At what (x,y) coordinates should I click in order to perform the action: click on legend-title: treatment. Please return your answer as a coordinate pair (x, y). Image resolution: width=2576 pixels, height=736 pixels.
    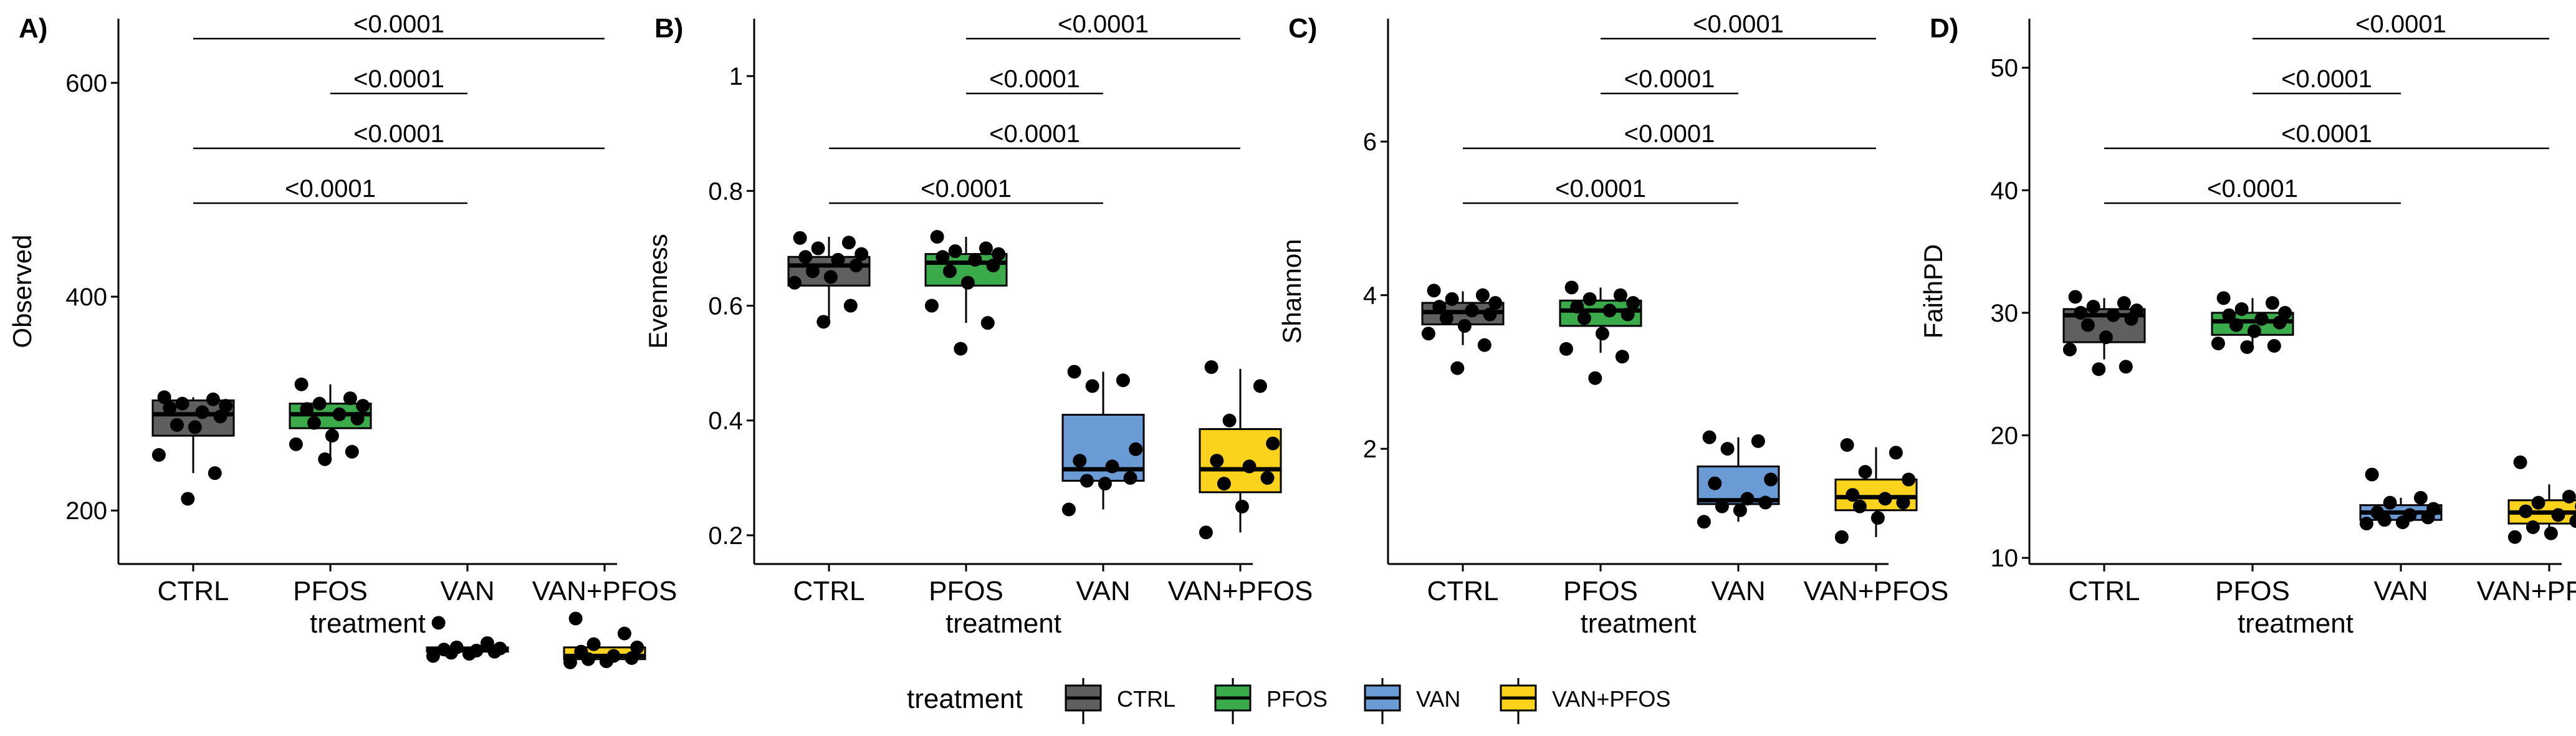
    Looking at the image, I should click on (965, 699).